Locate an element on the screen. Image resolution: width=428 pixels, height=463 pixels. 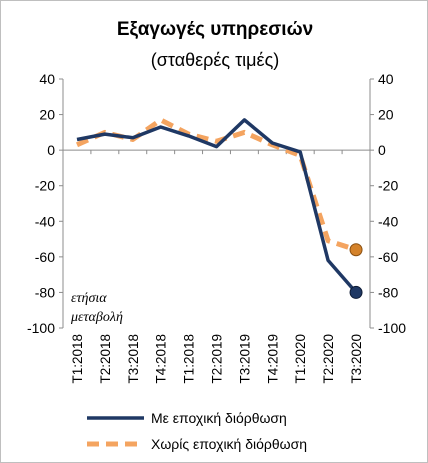
annotation-line-2: μεταβολή is located at coordinates (96, 317).